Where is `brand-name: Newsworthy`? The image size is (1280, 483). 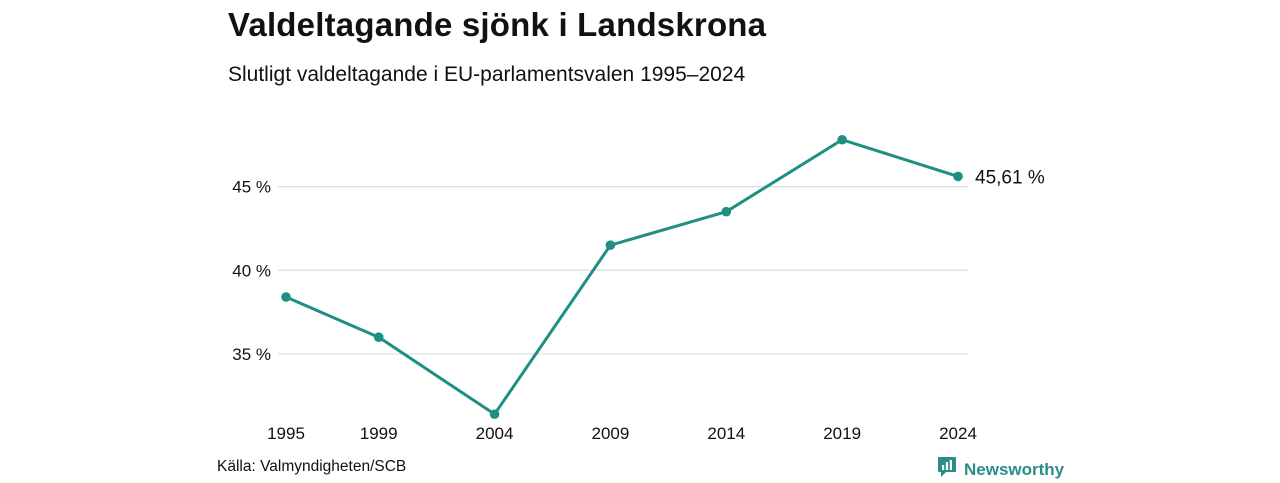
brand-name: Newsworthy is located at coordinates (1014, 469).